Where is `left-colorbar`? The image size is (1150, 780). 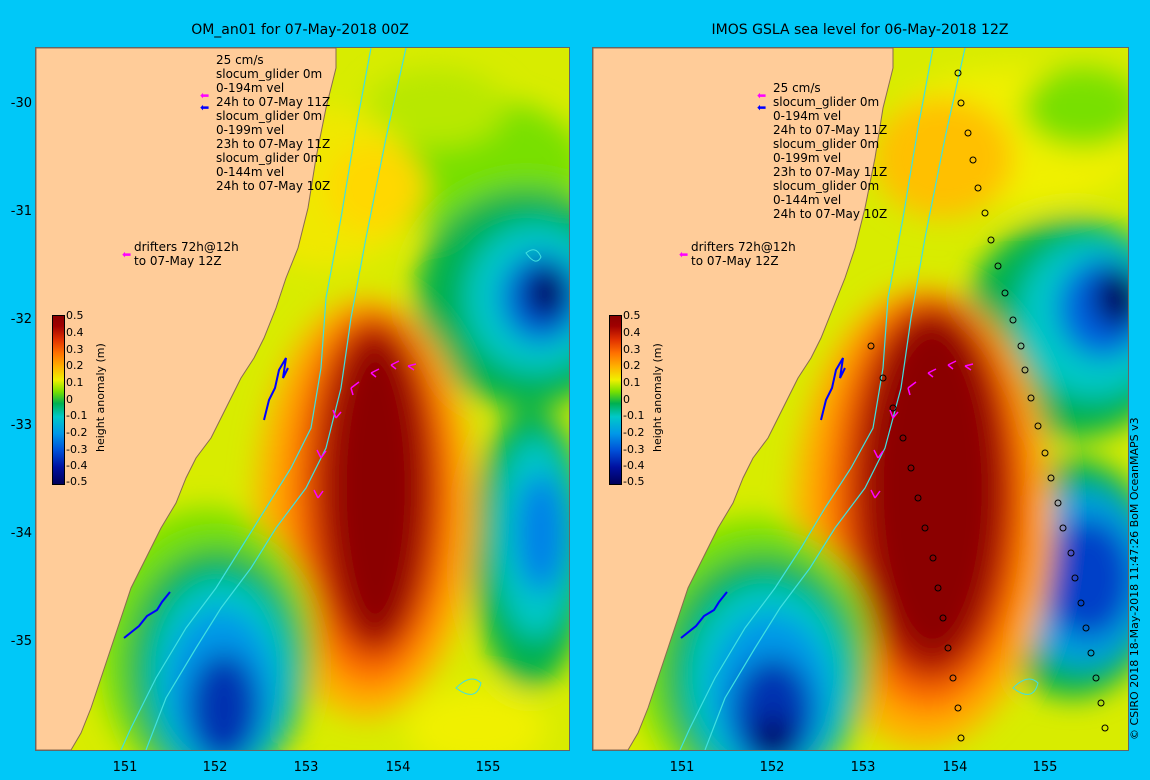
left-colorbar is located at coordinates (58, 400).